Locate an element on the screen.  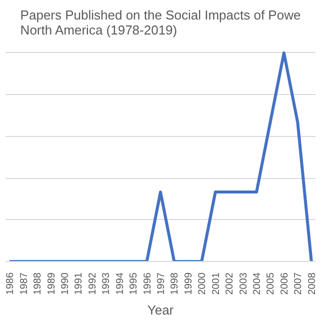
x-tick-label: 1990 is located at coordinates (65, 283).